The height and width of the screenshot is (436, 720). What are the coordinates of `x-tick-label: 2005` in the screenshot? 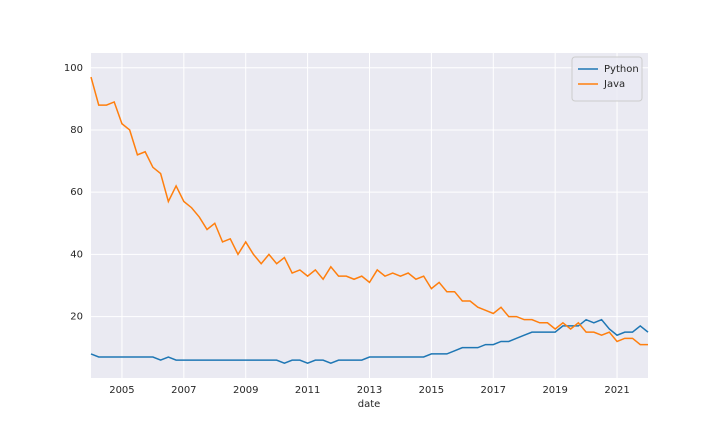 It's located at (121, 390).